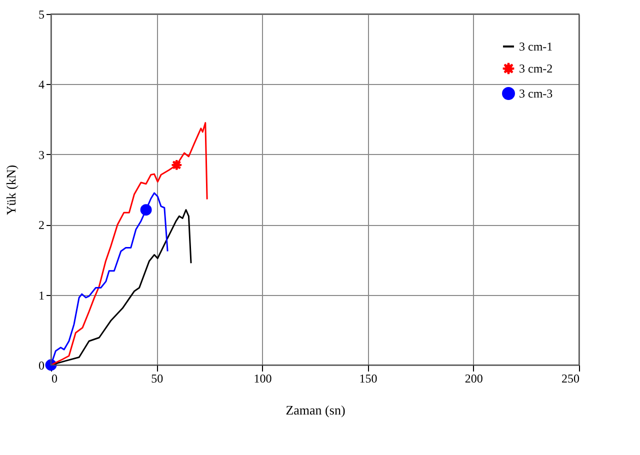 Image resolution: width=640 pixels, height=455 pixels. I want to click on legend-label: 3 cm-3, so click(536, 93).